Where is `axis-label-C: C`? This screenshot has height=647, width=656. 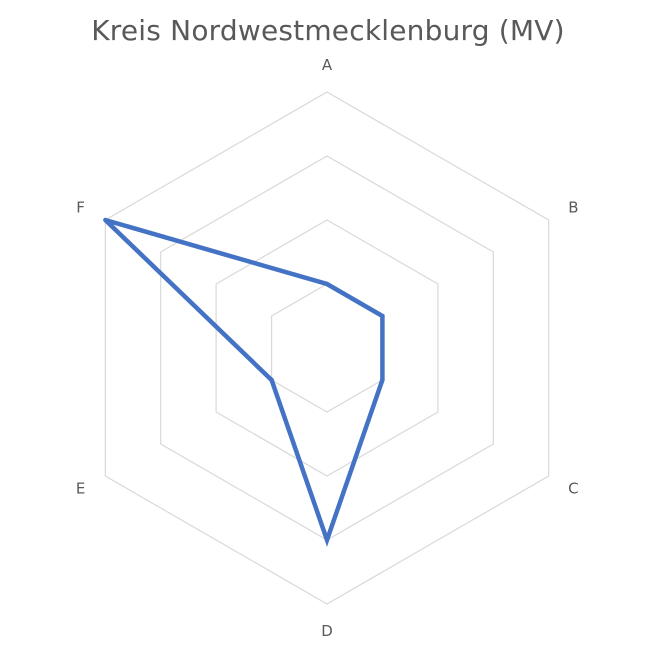 axis-label-C: C is located at coordinates (573, 489).